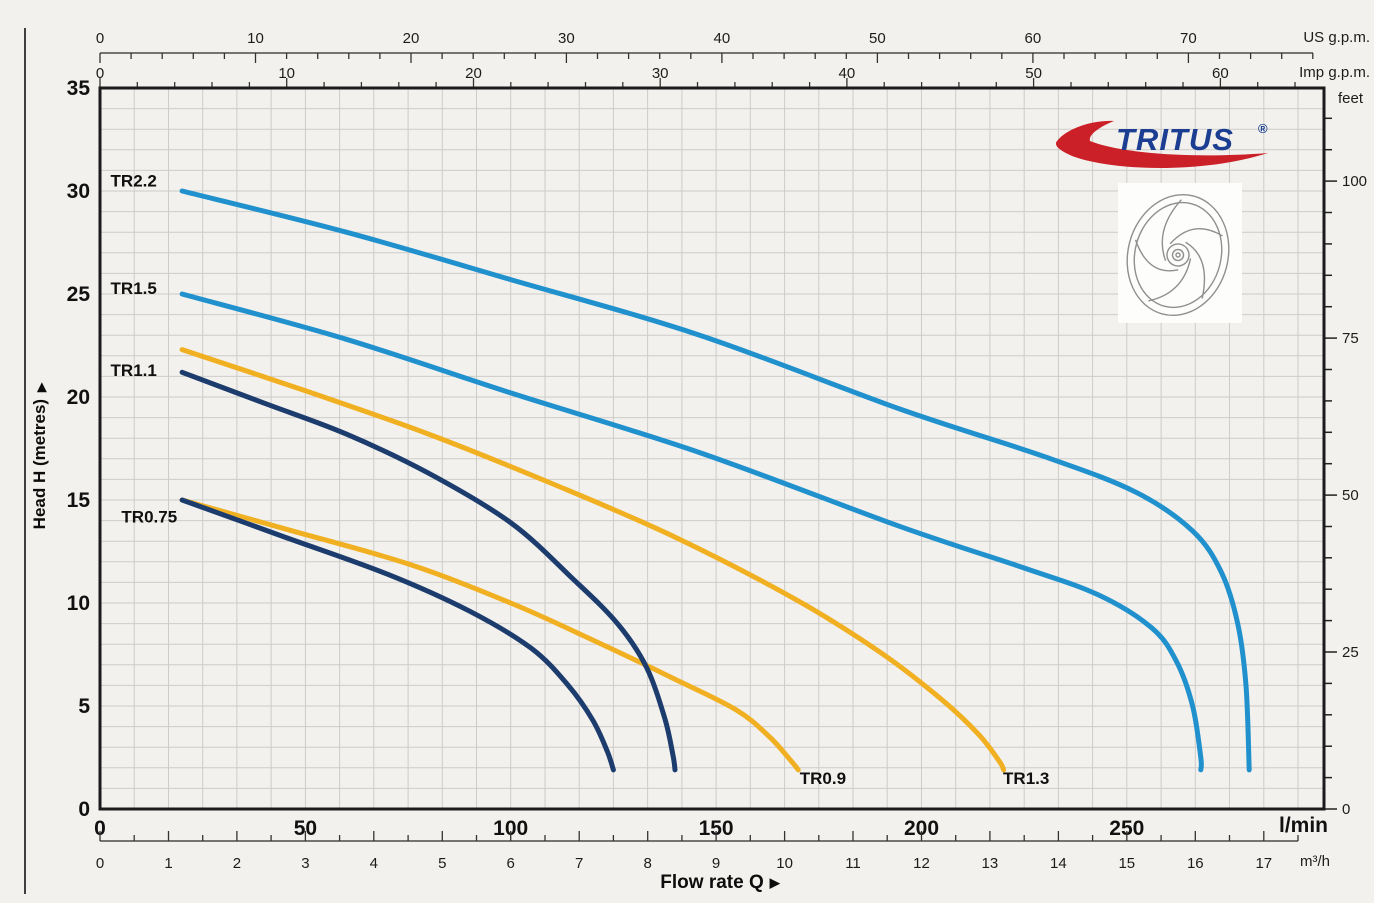 The height and width of the screenshot is (903, 1374). I want to click on tick-label-imp-gpm: 40, so click(847, 73).